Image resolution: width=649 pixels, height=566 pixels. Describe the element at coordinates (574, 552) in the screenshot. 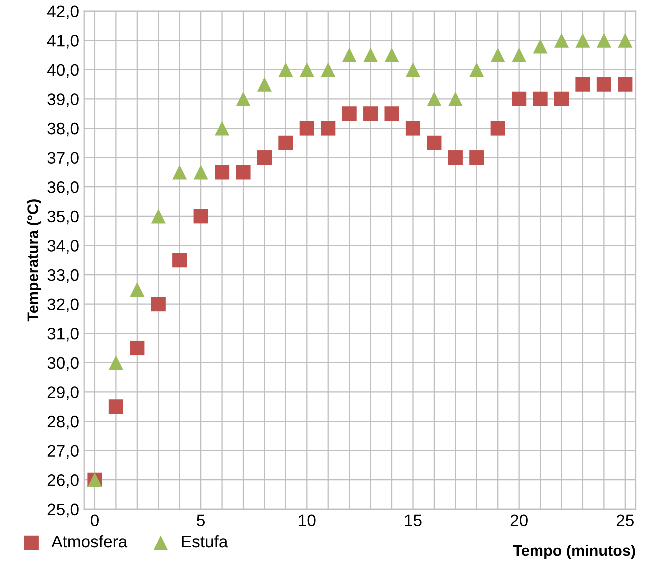

I see `x-axis-title: Tempo (minutos)` at that location.